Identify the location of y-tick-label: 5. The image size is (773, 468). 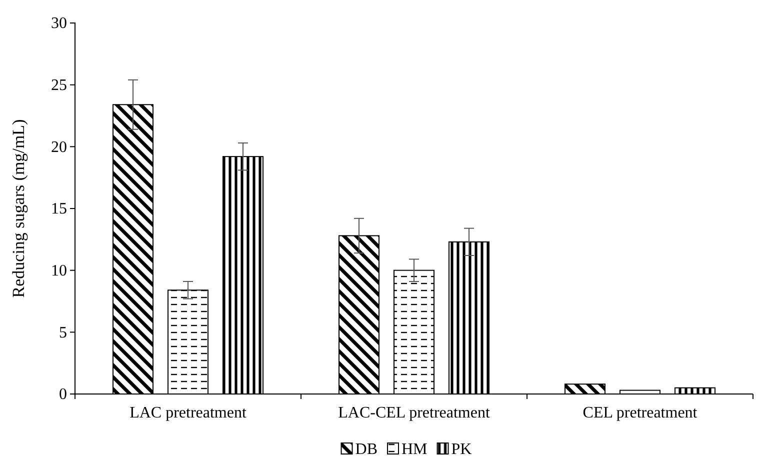
(63, 333).